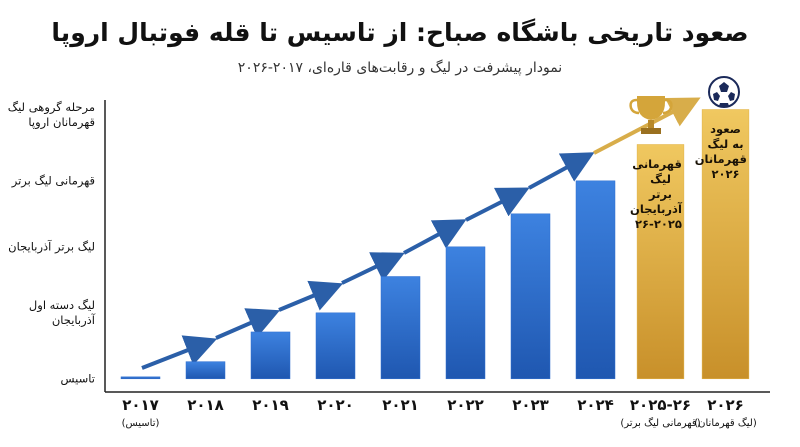 The width and height of the screenshot is (800, 447). Describe the element at coordinates (61, 312) in the screenshot. I see `y-tick-label: لیگ دسته اول آذربایجان` at that location.